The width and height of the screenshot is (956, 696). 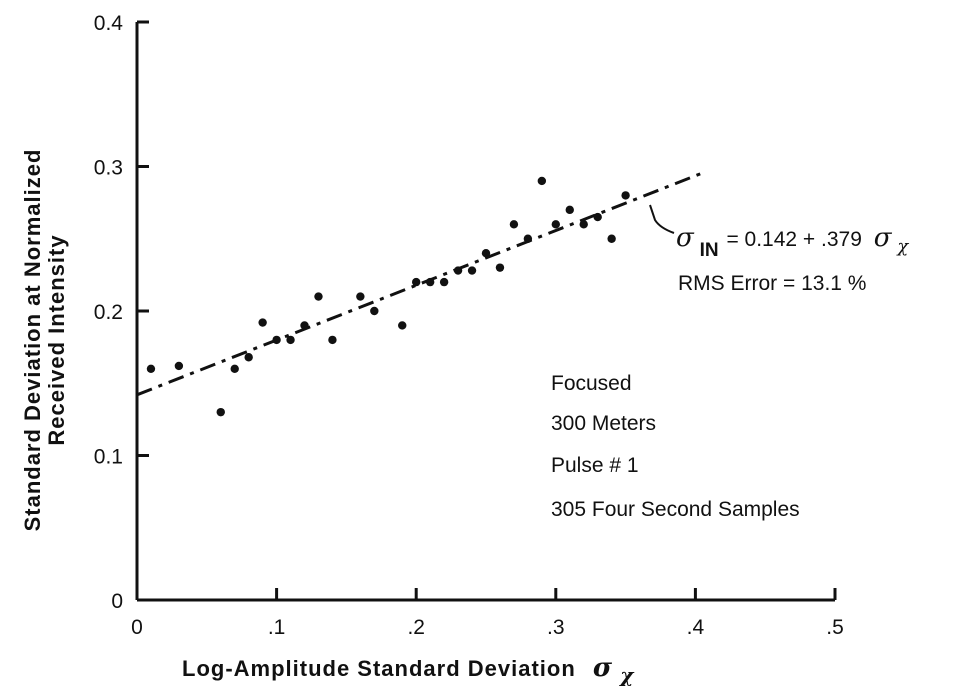 I want to click on x-axis-title-text: Log-Amplitude Standard Deviation, so click(x=379, y=668).